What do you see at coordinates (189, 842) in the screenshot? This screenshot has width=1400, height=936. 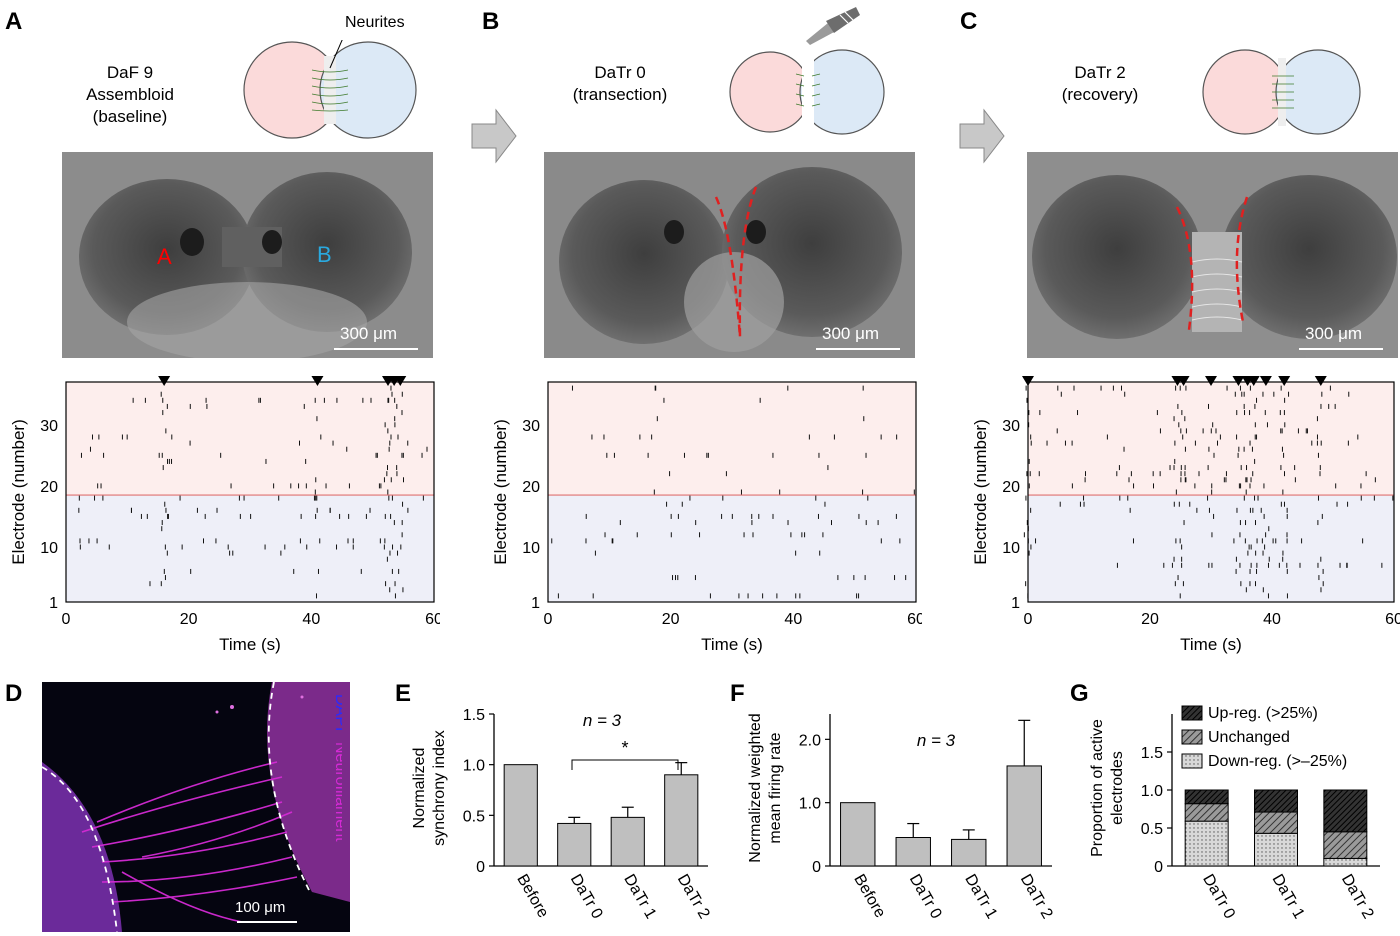 I see `neurite-fibers` at bounding box center [189, 842].